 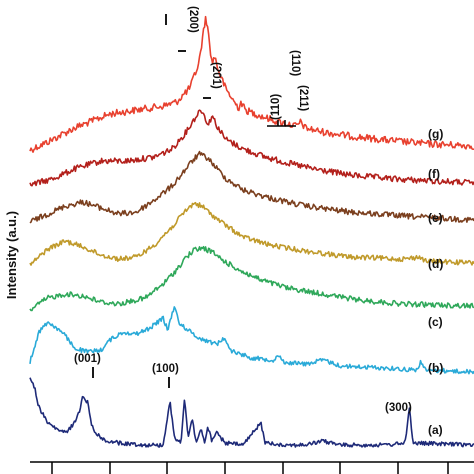 I want to click on curve-label-c: (c), so click(x=435, y=322).